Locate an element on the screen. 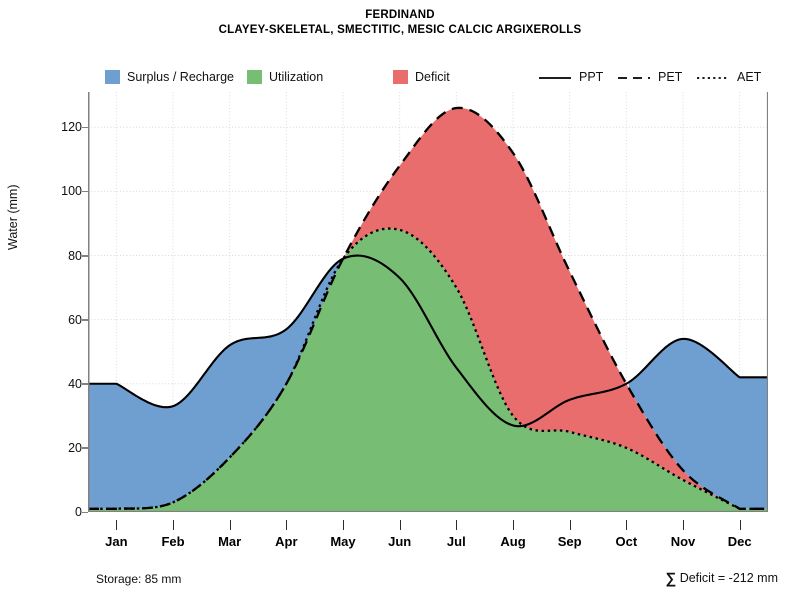 The height and width of the screenshot is (600, 800). deficit-annotation: ∑ Deficit = -212 mm is located at coordinates (722, 578).